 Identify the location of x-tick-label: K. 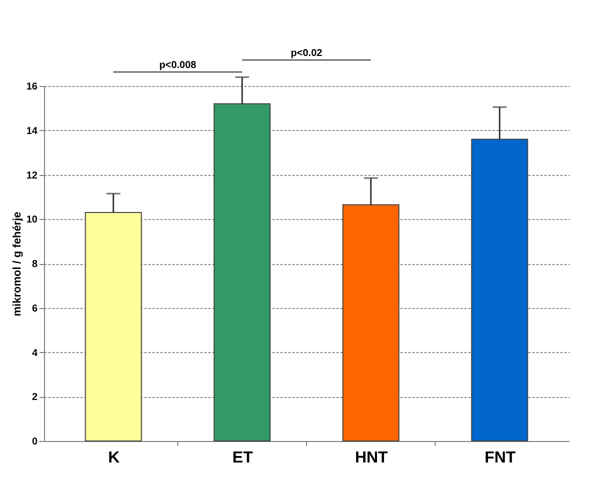
(114, 458).